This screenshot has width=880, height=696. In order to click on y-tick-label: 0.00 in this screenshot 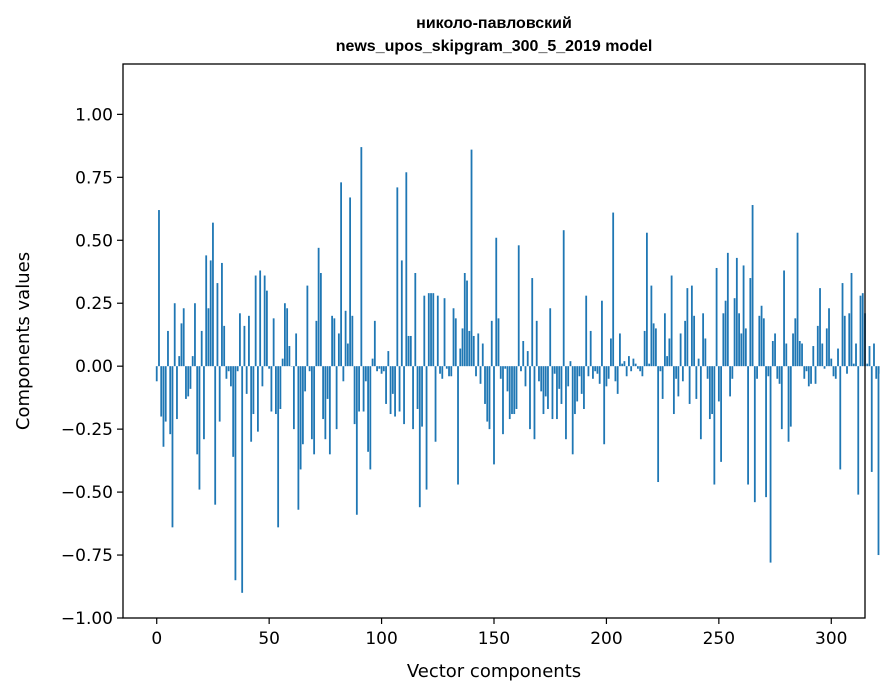, I will do `click(94, 367)`.